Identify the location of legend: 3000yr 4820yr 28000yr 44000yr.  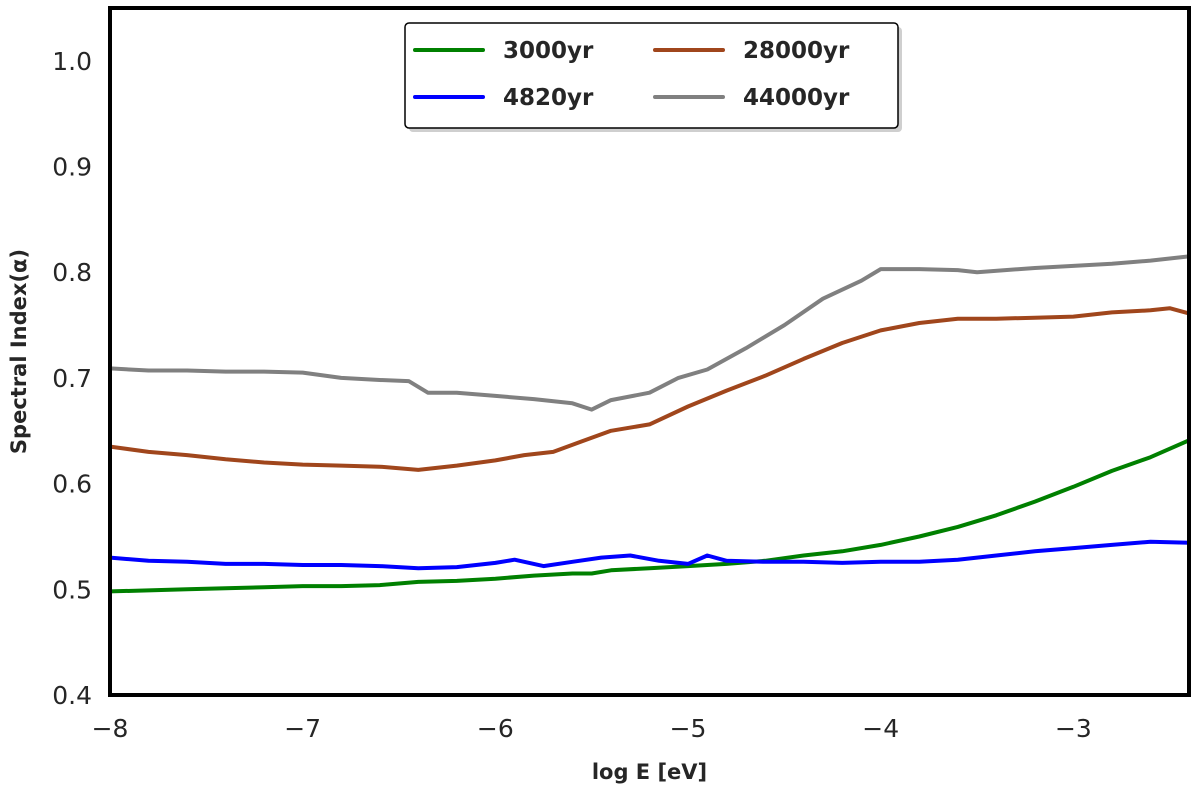
(653, 77).